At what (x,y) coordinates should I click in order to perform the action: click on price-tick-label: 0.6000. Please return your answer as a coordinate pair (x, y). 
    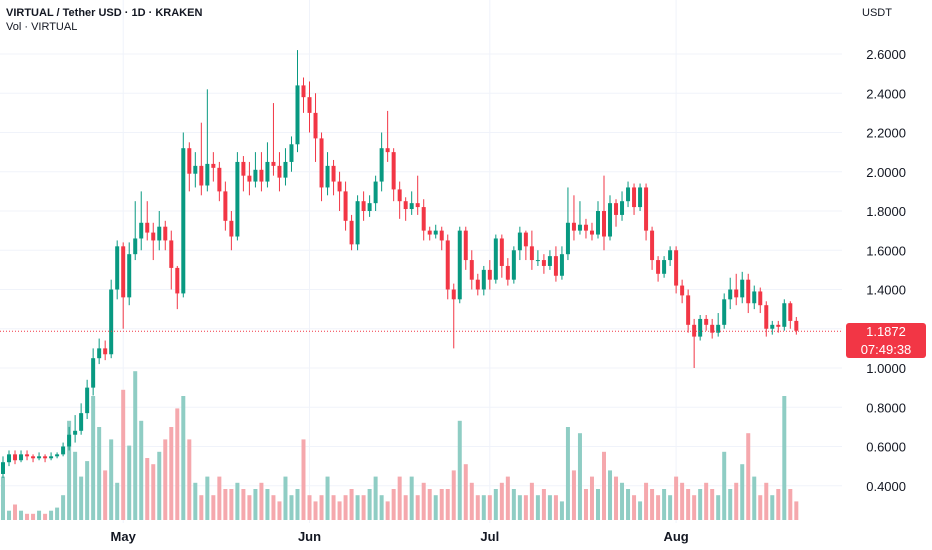
    Looking at the image, I should click on (886, 447).